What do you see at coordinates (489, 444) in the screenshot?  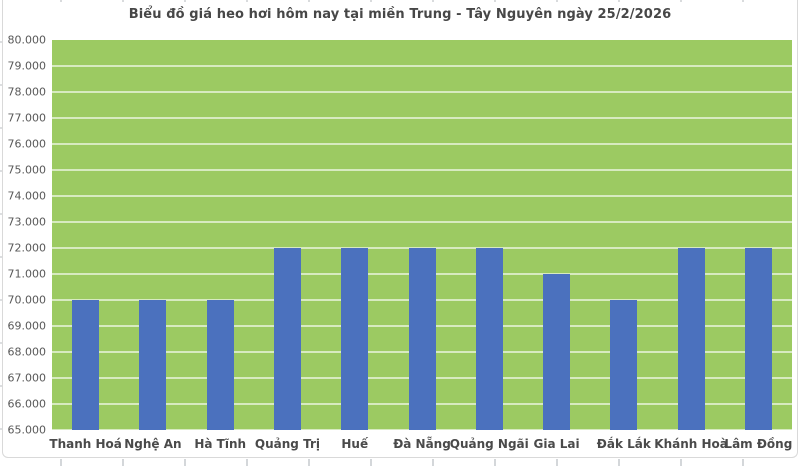 I see `x-category-label: Quảng Ngãi` at bounding box center [489, 444].